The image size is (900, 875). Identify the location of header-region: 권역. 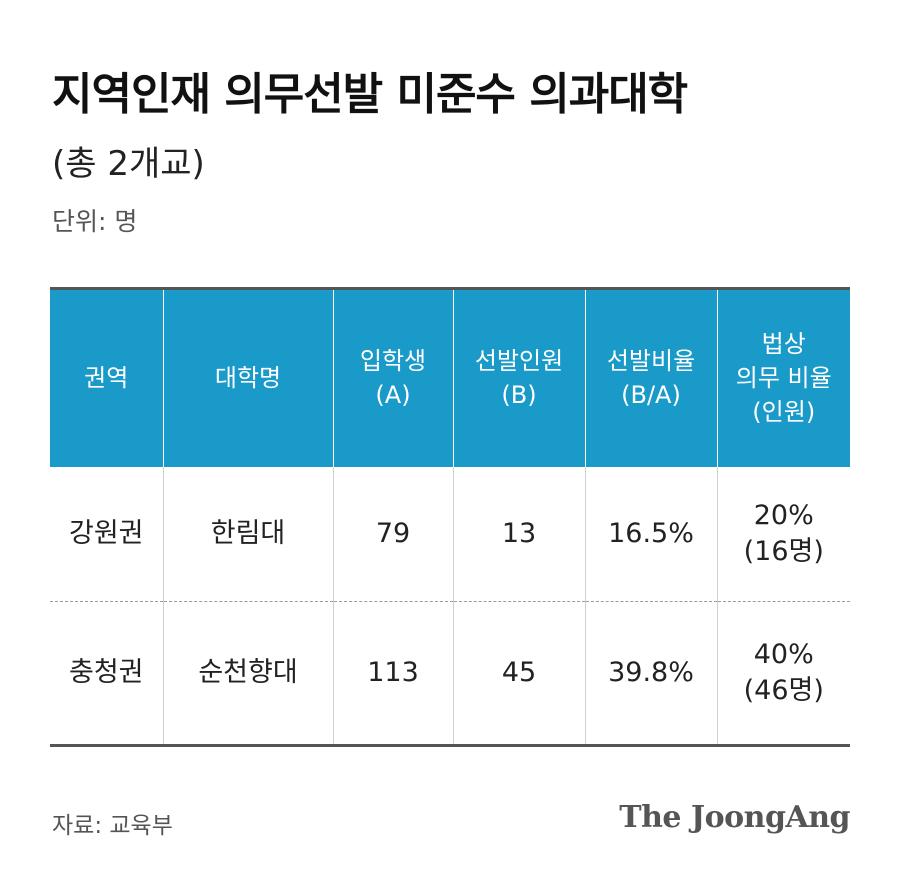
(106, 377).